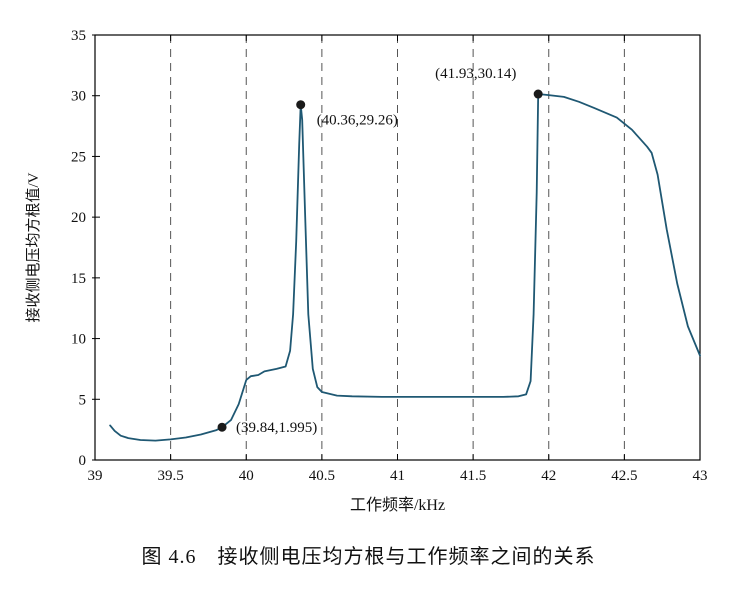  I want to click on y-axis-tick-label: 10, so click(78, 340).